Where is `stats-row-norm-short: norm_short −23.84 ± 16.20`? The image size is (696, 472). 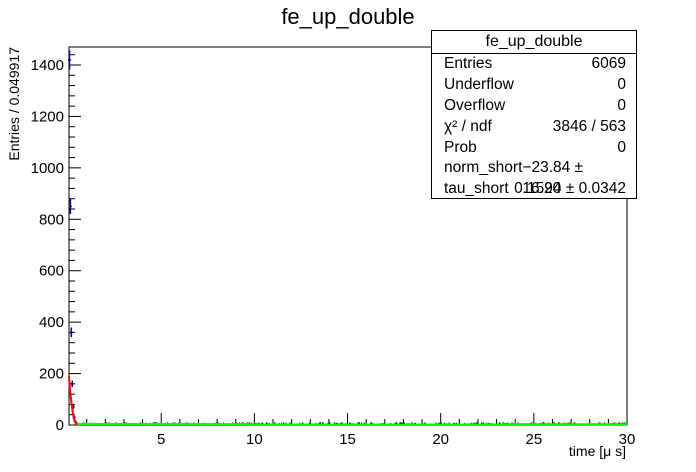 stats-row-norm-short: norm_short −23.84 ± 16.20 is located at coordinates (534, 178).